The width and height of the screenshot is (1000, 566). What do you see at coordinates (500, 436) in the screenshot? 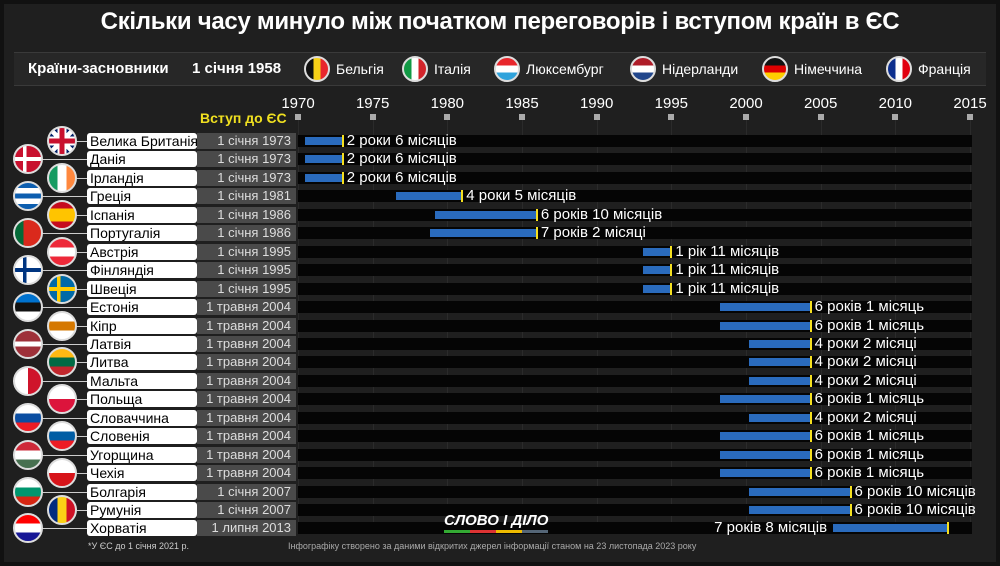
I see `table-row: Словенія 1 травня 2004 6 років 1 місяць` at bounding box center [500, 436].